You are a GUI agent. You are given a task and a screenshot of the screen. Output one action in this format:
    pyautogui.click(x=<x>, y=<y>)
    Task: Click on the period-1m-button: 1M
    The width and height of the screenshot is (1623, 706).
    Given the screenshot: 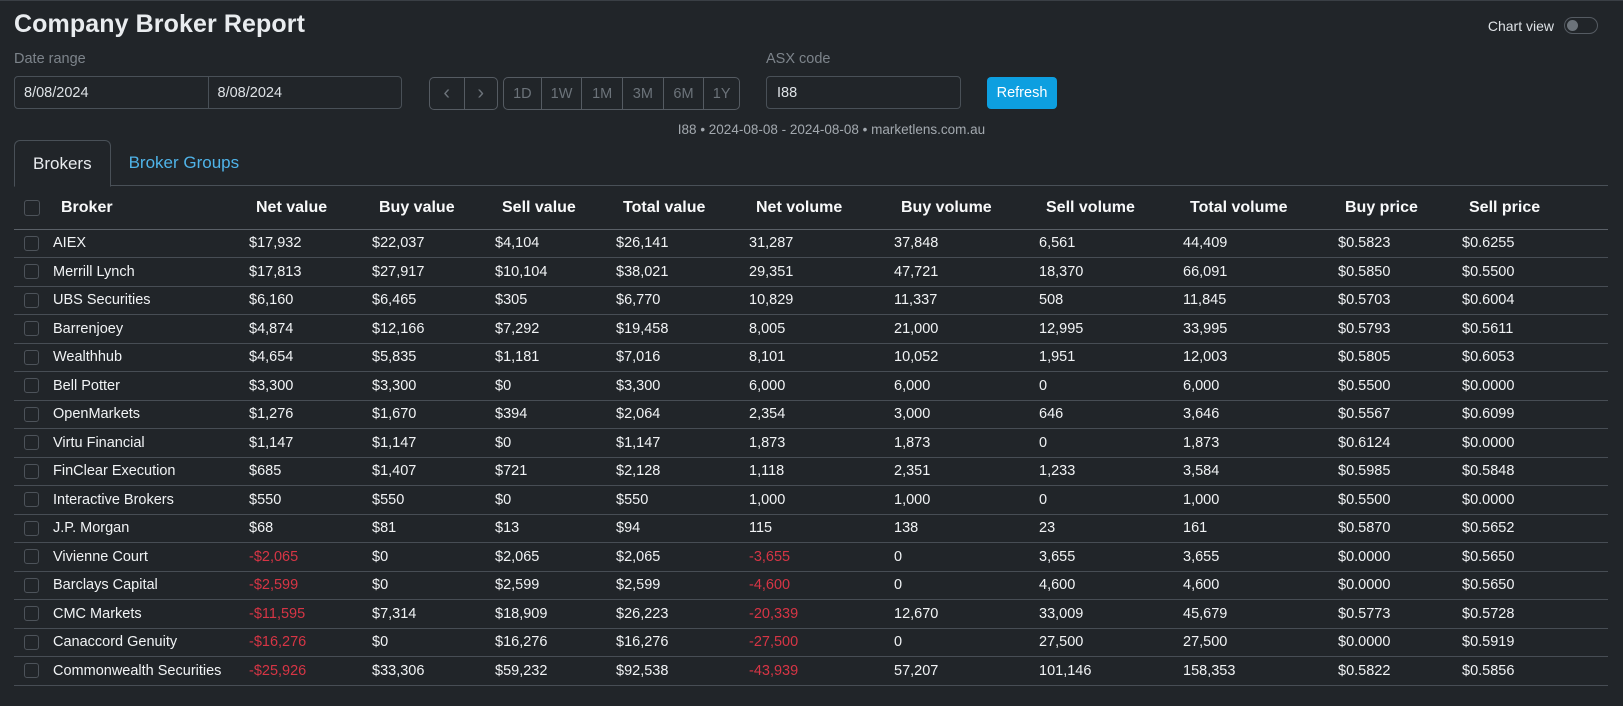 What is the action you would take?
    pyautogui.click(x=601, y=93)
    